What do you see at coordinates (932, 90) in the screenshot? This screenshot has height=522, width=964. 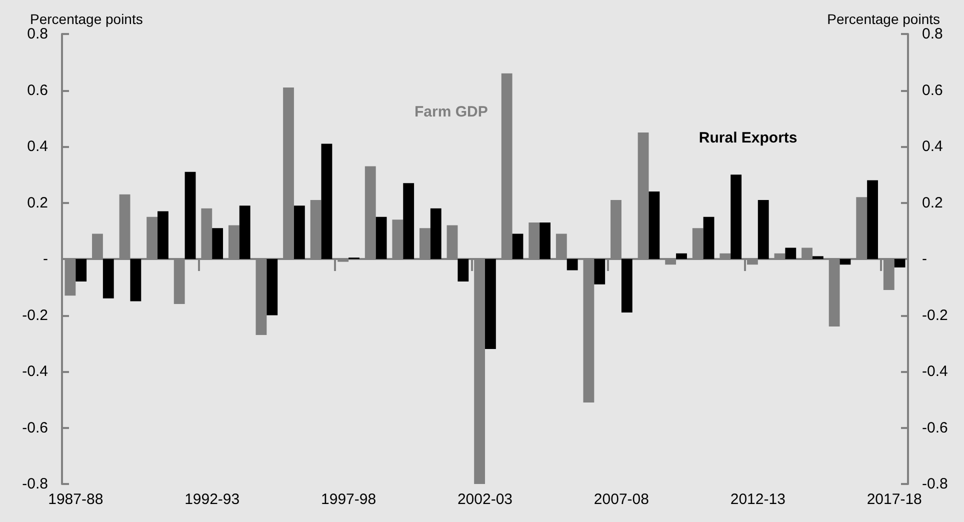 I see `y2-tick-label: 0.6` at bounding box center [932, 90].